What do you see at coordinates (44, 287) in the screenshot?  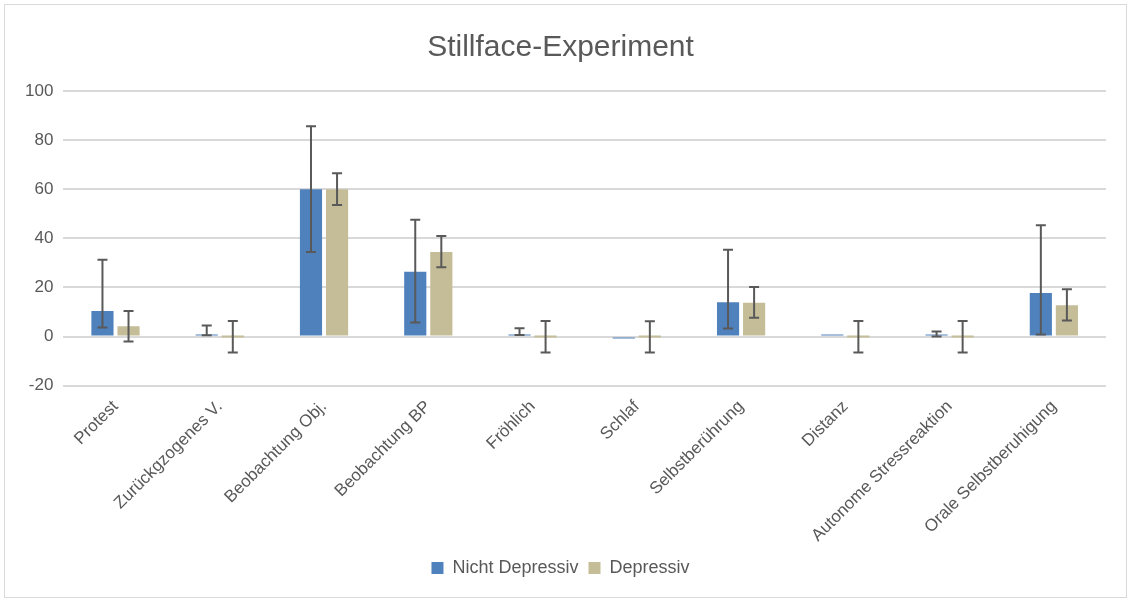 I see `y-tick-label: 20` at bounding box center [44, 287].